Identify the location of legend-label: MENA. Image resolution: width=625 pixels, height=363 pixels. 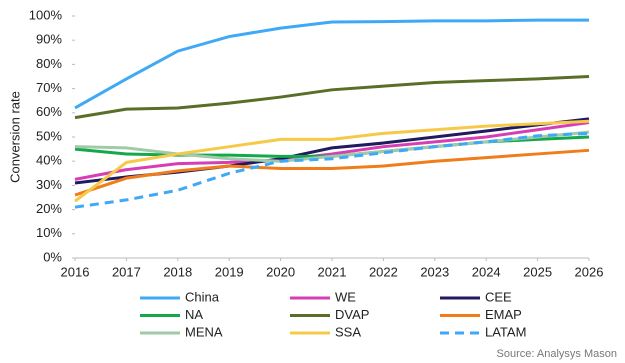
(204, 331).